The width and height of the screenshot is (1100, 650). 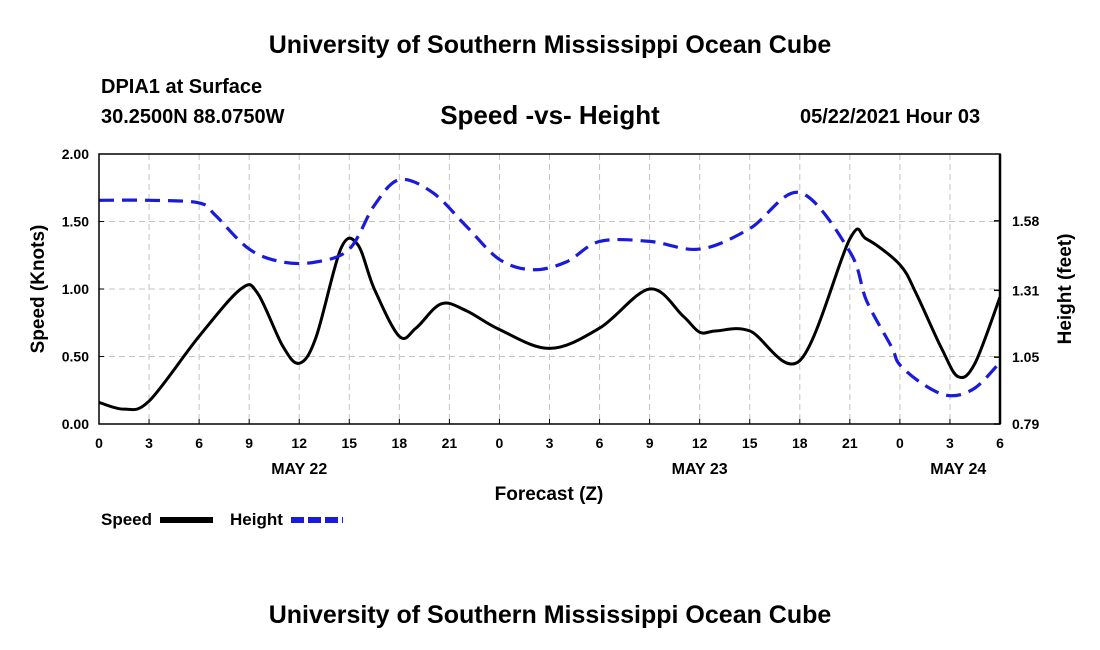 I want to click on y-tick-label: 1.50, so click(x=75, y=222).